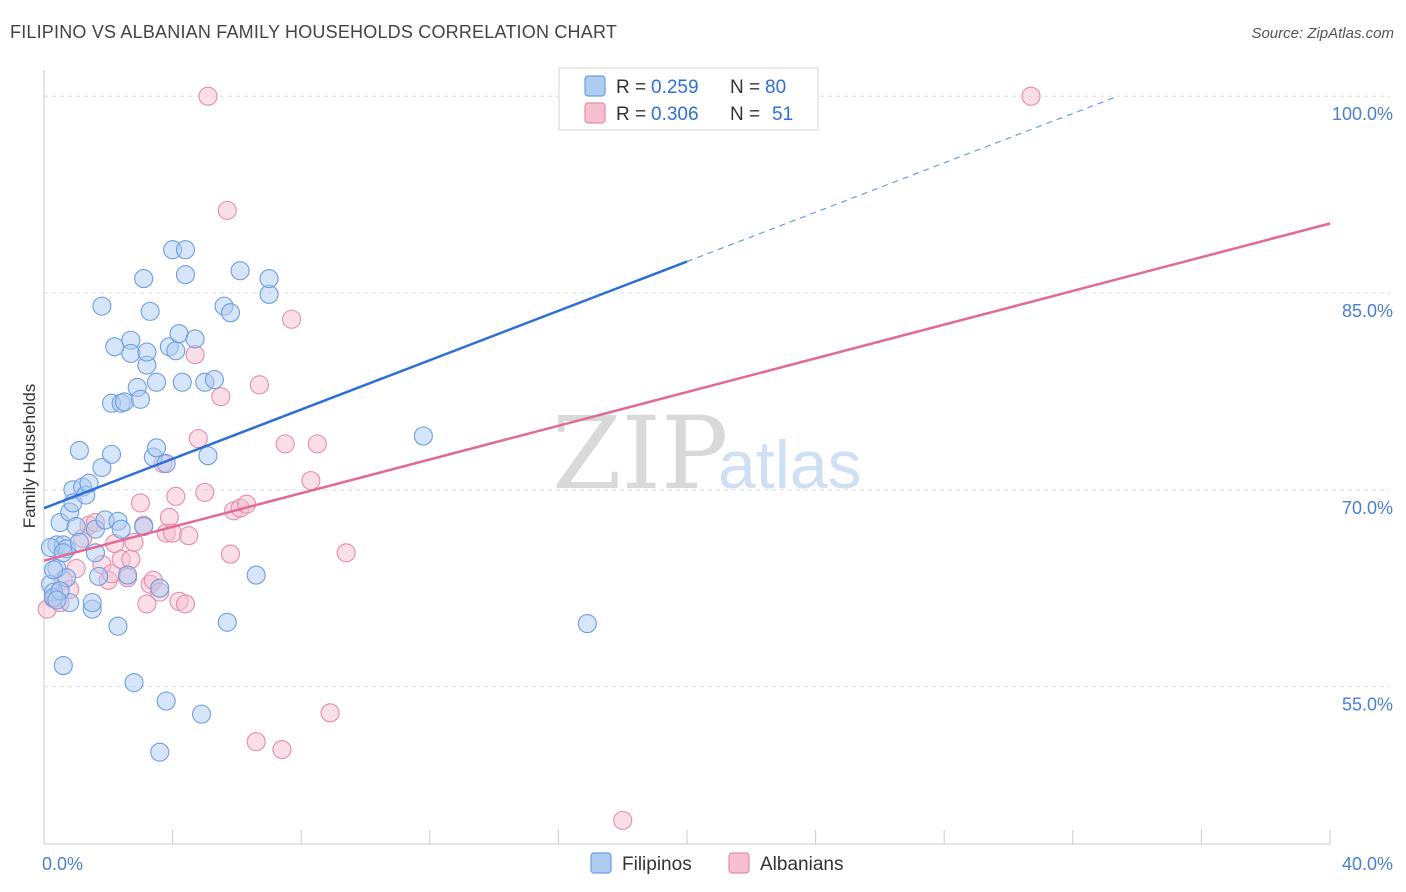 The width and height of the screenshot is (1406, 892). I want to click on y-tick-label-3: 55.0%, so click(1367, 705).